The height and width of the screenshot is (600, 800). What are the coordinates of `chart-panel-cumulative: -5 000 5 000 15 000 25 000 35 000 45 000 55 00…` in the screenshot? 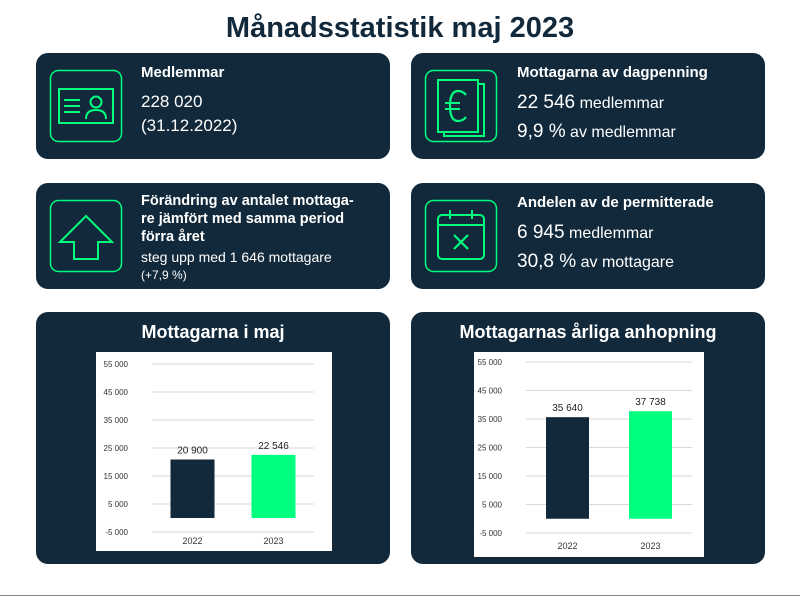 It's located at (589, 454).